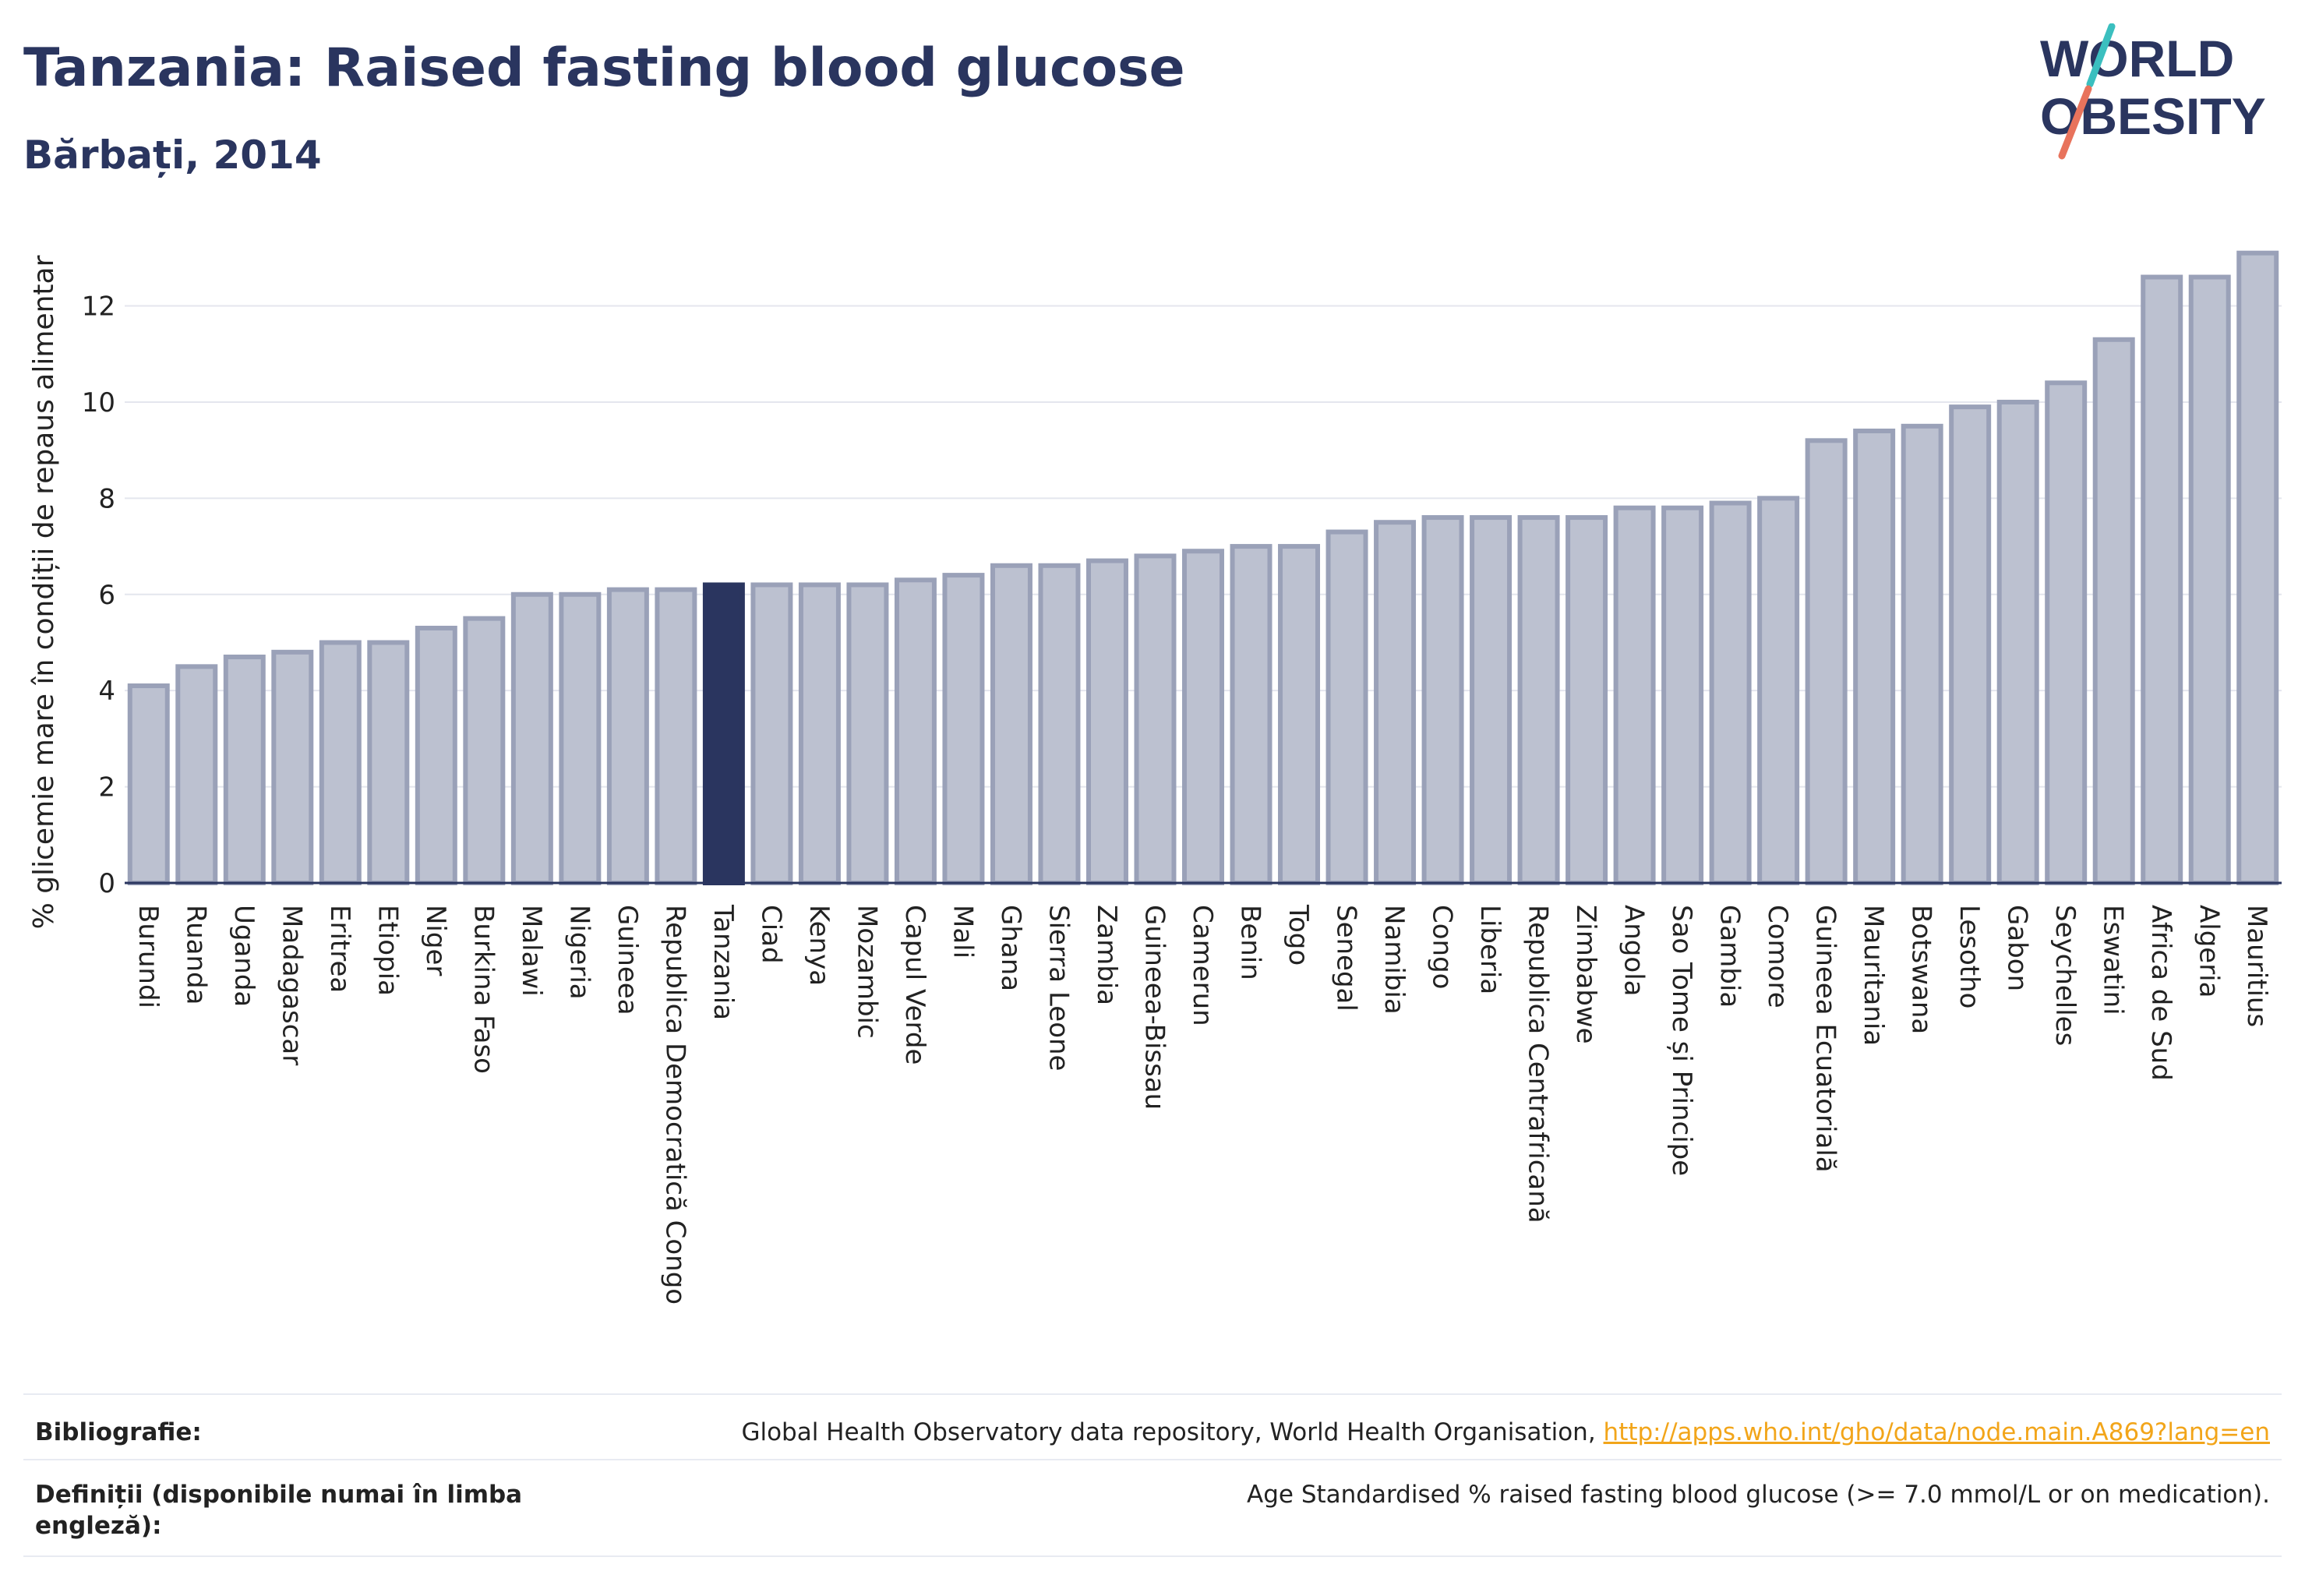 Image resolution: width=2305 pixels, height=1596 pixels. Describe the element at coordinates (244, 956) in the screenshot. I see `x-tick-label: Uganda` at that location.